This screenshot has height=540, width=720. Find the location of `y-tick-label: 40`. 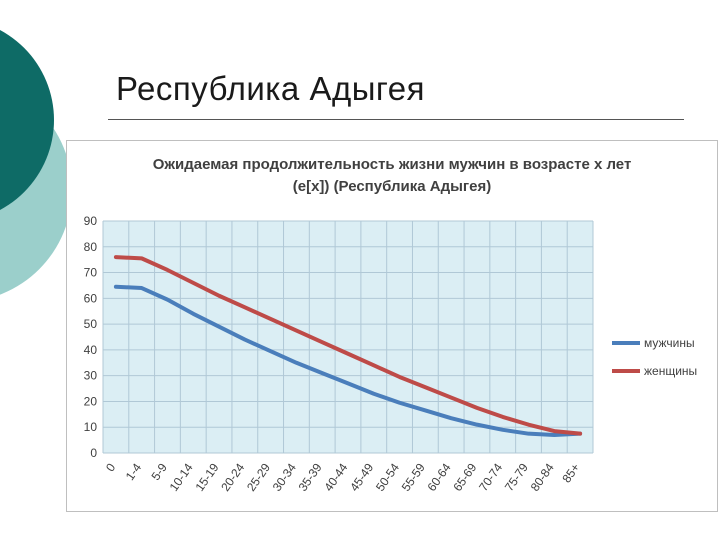

y-tick-label: 40 is located at coordinates (91, 350).